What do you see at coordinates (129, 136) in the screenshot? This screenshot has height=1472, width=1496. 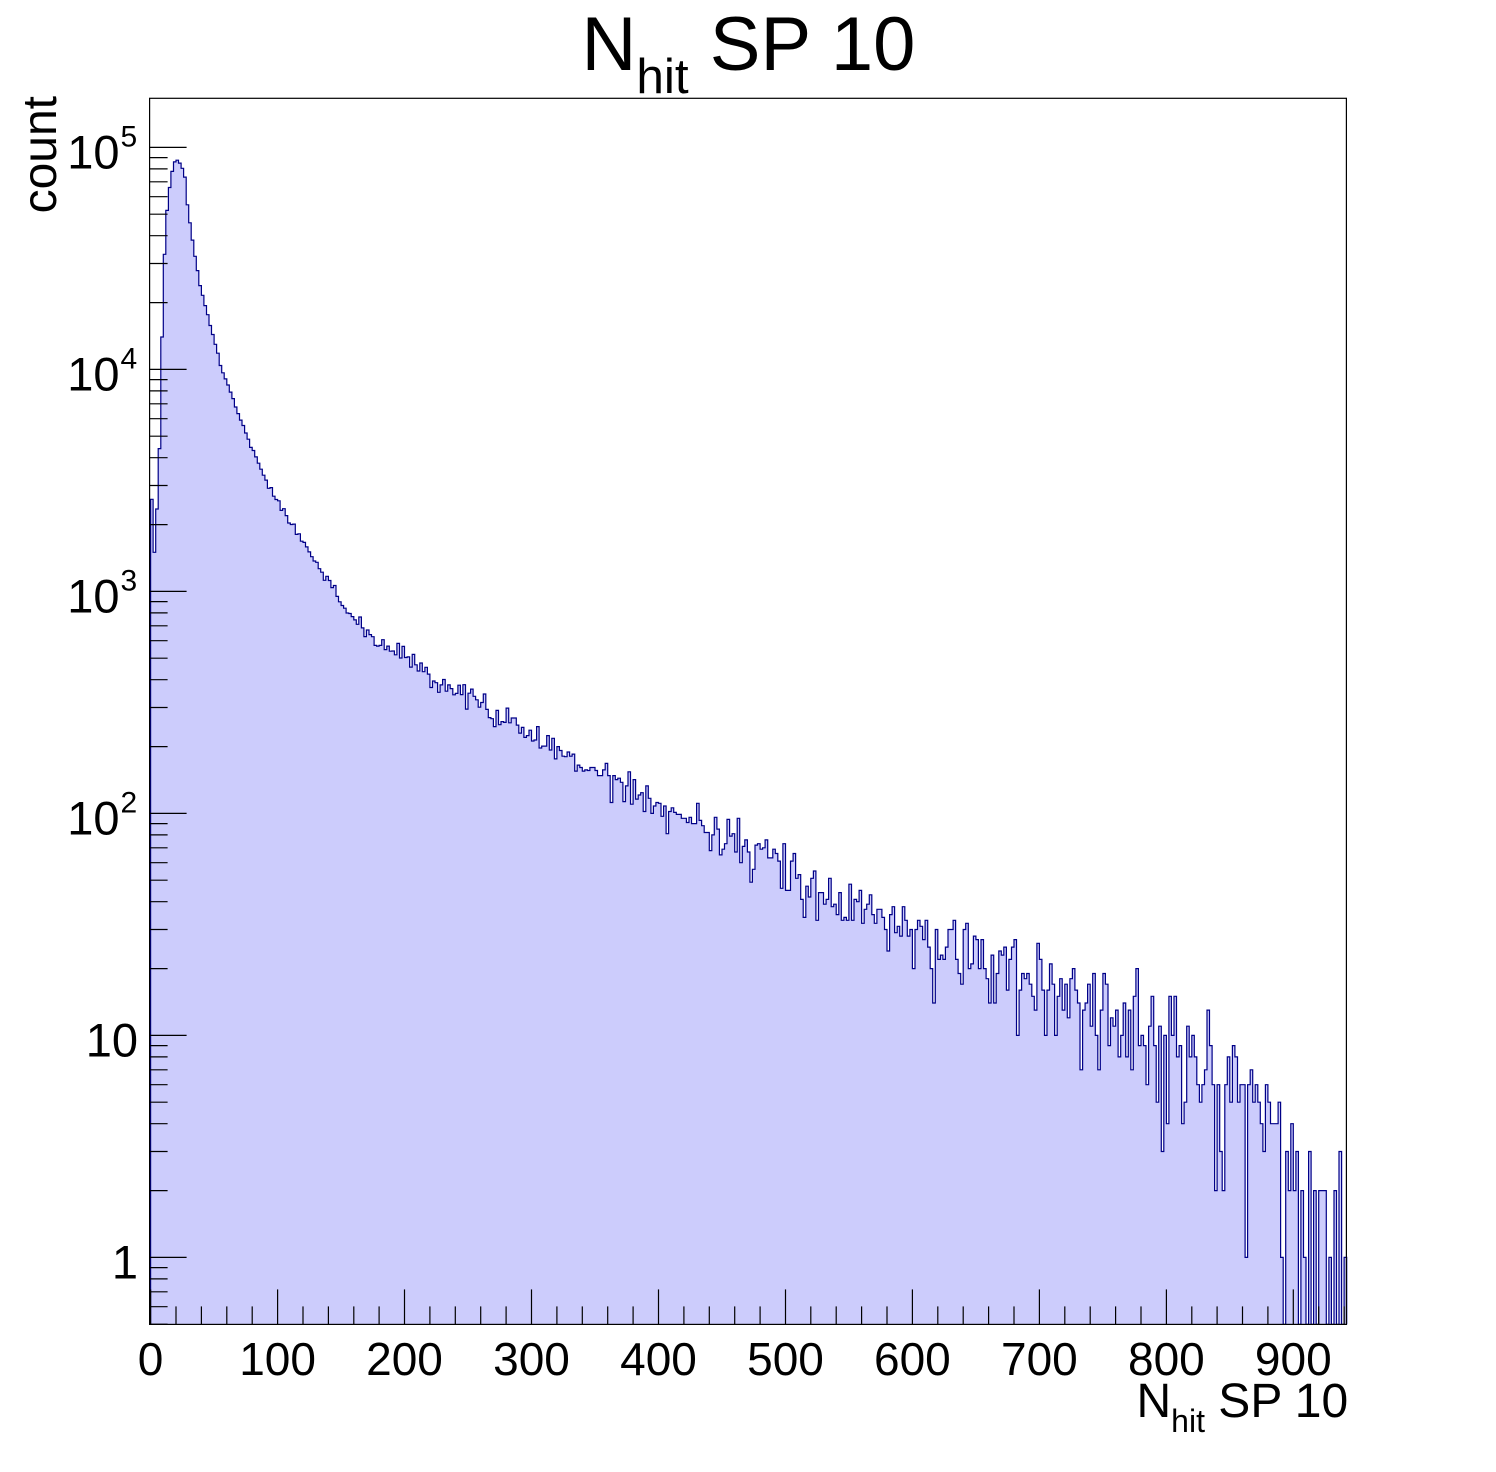 I see `svg-text: 5` at bounding box center [129, 136].